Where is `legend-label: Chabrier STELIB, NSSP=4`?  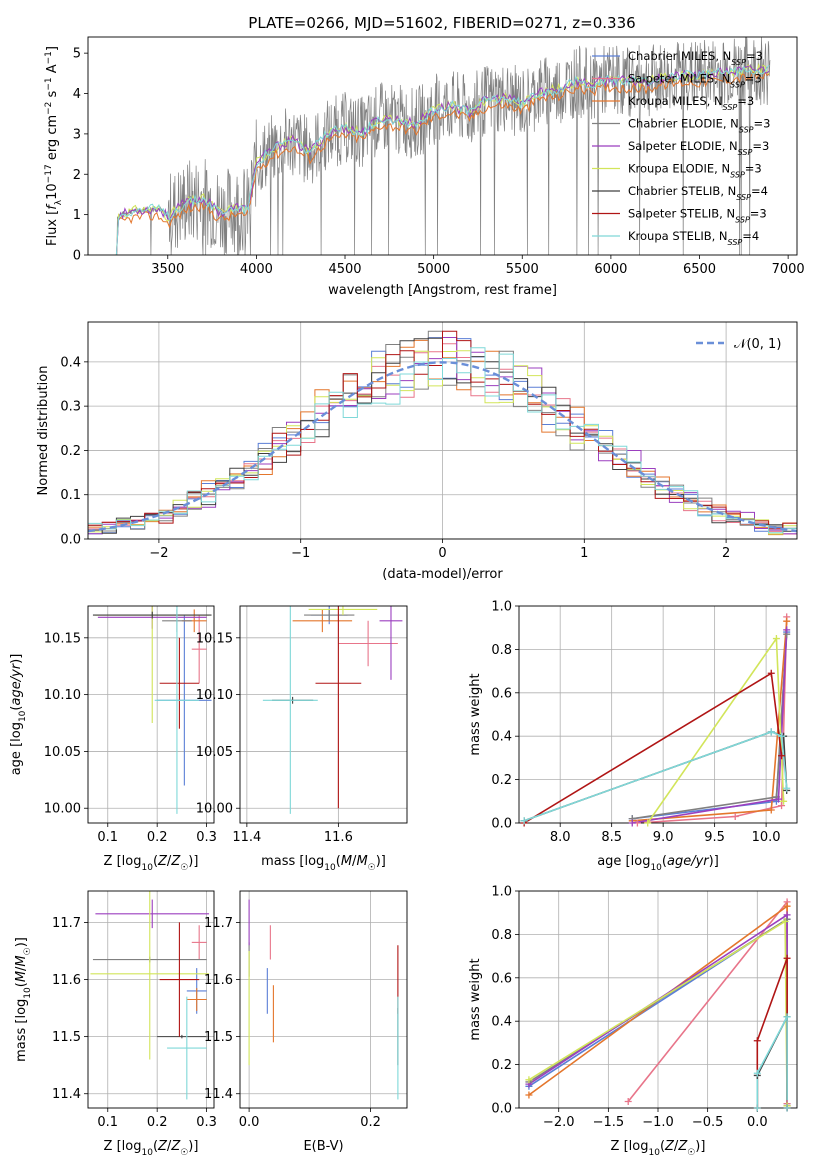 legend-label: Chabrier STELIB, NSSP=4 is located at coordinates (698, 193).